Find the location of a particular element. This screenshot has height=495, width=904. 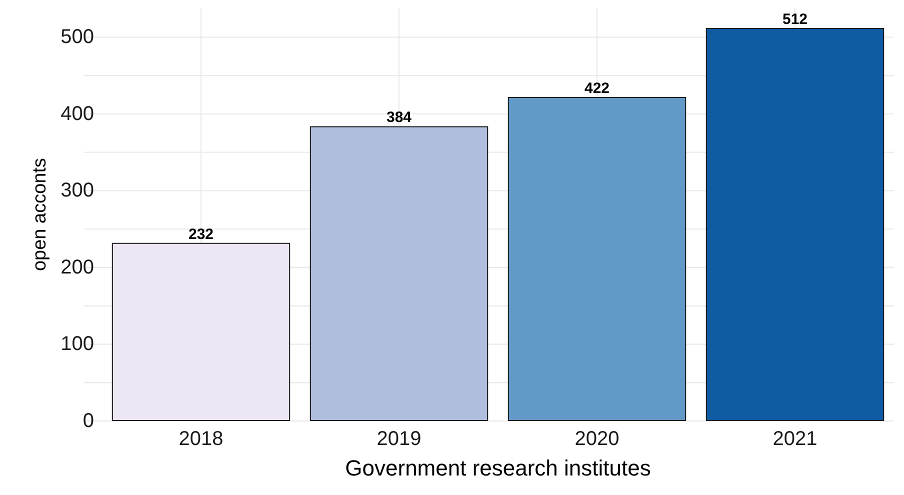

y-tick-label: 300 is located at coordinates (77, 191).